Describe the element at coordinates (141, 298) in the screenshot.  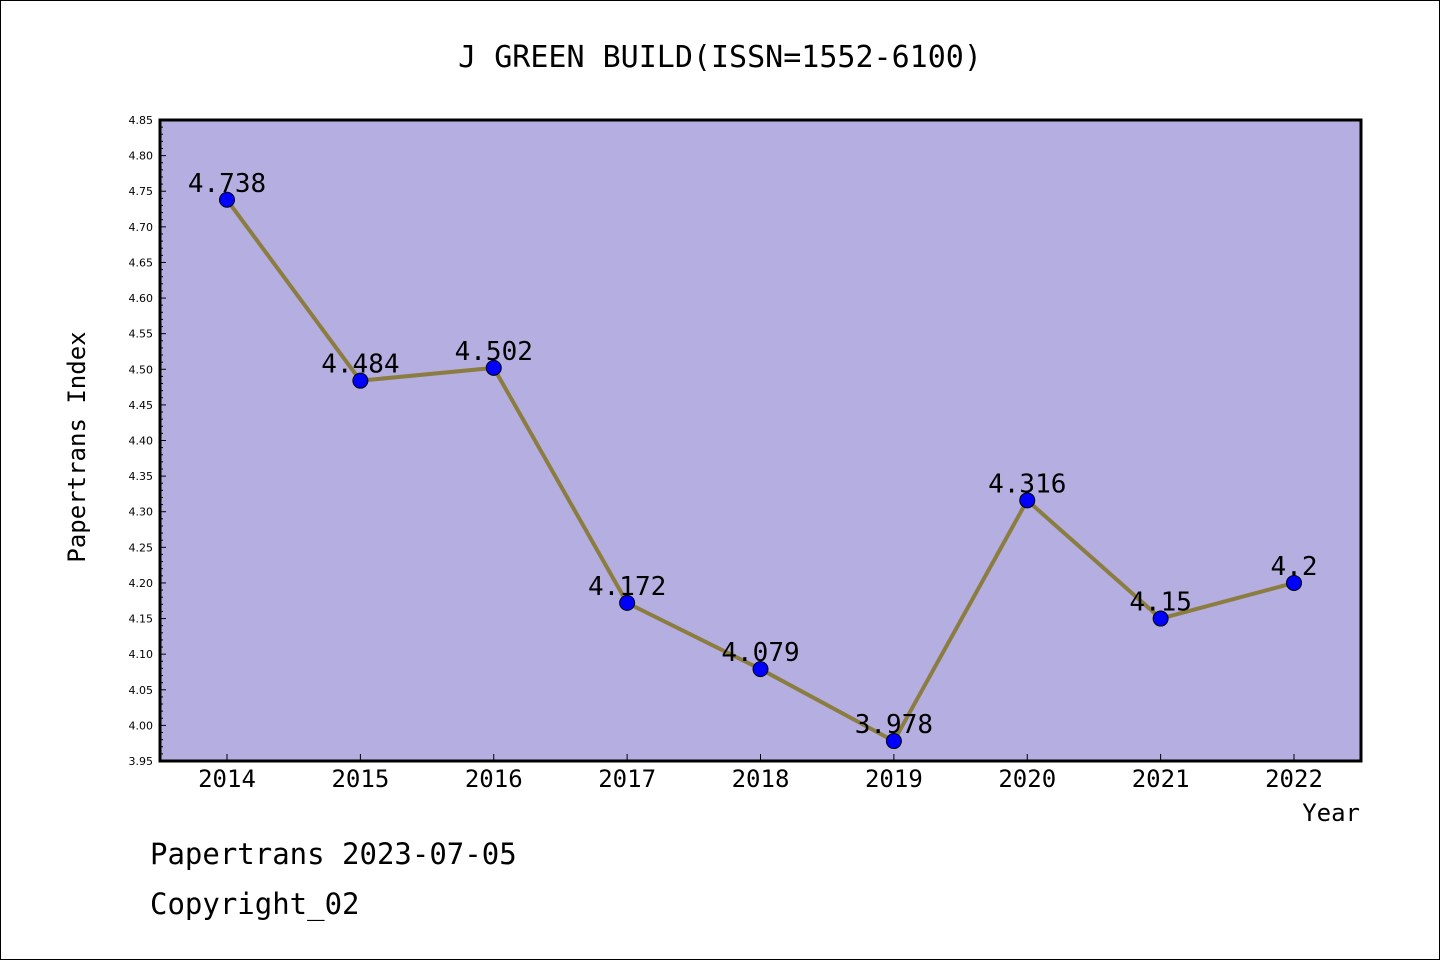
I see `y-tick-label: 4.60` at that location.